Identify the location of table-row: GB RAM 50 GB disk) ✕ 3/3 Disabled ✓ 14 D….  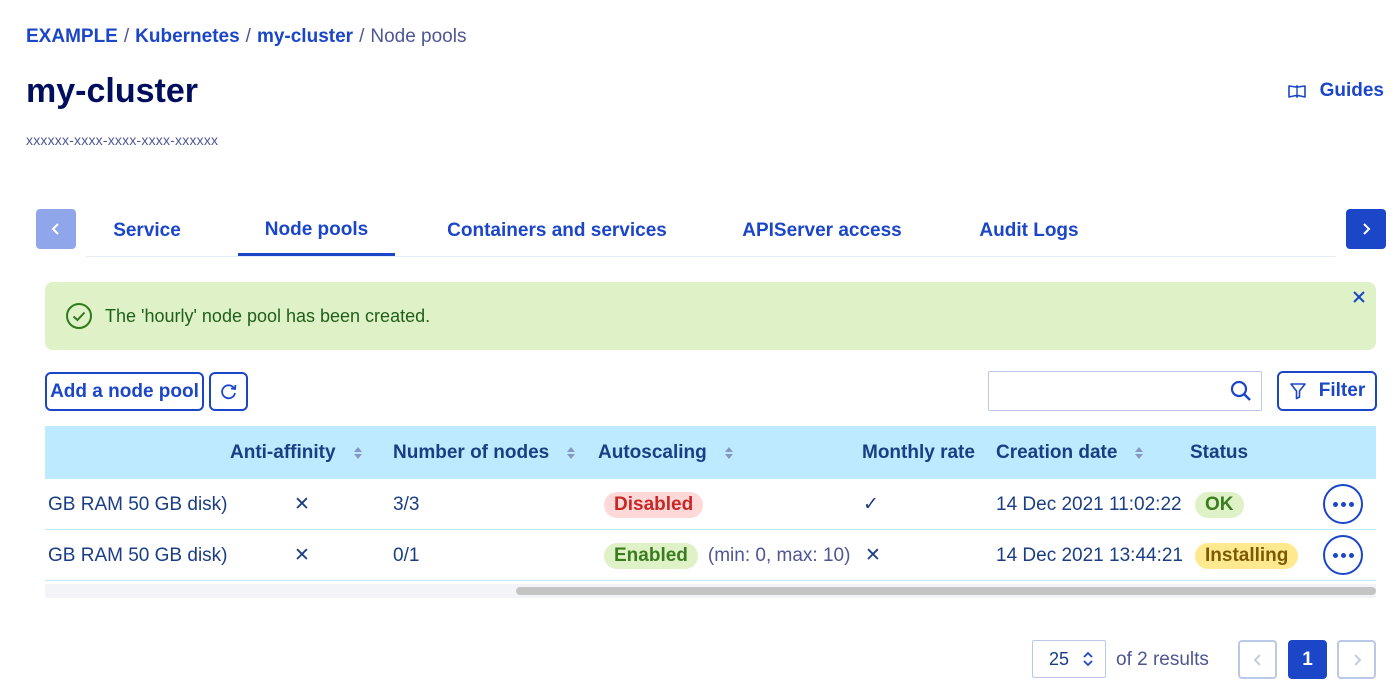
(710, 504).